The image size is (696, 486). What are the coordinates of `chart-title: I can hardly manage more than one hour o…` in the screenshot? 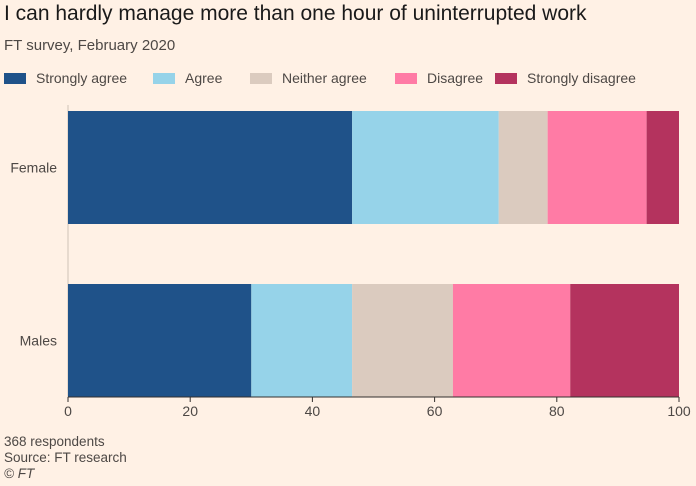 It's located at (295, 13).